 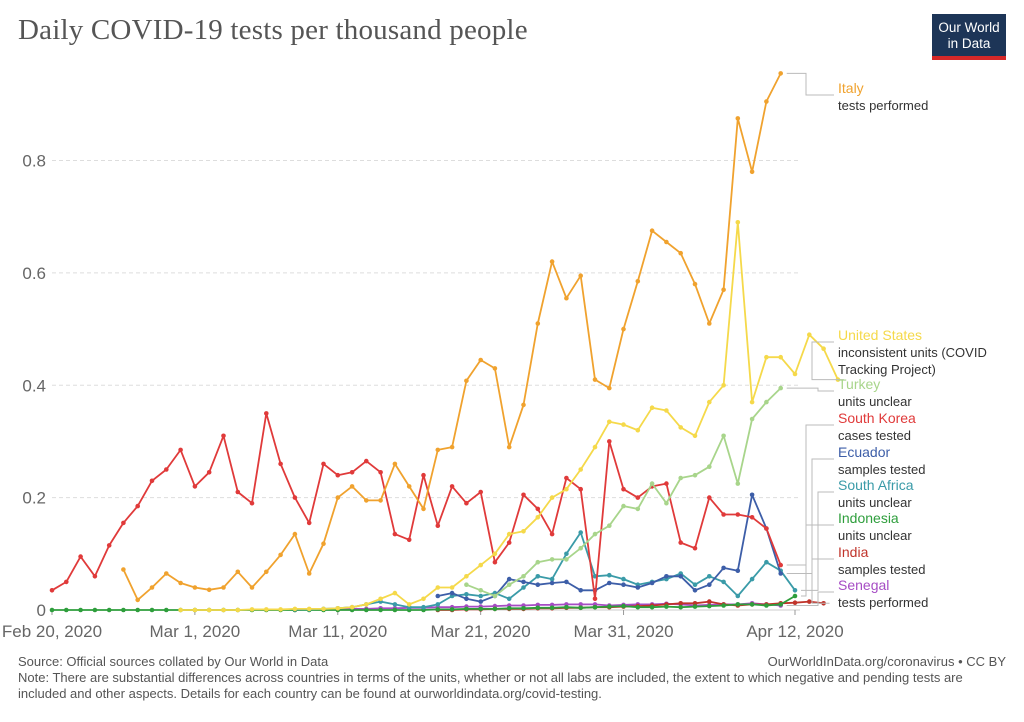 I want to click on footer-link: OurWorldInData.org/coronavirus • CC BY, so click(x=886, y=661).